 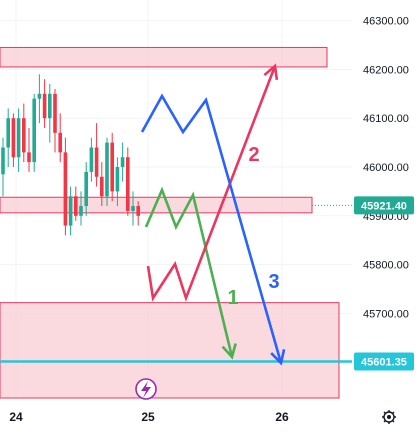 What do you see at coordinates (146, 389) in the screenshot?
I see `lightning-icon` at bounding box center [146, 389].